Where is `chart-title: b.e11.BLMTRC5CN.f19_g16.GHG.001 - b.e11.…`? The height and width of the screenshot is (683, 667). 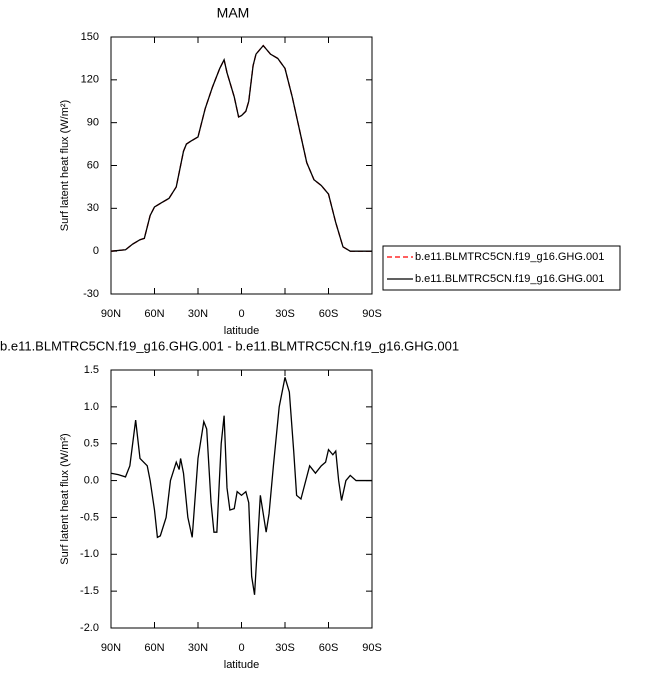
chart-title: b.e11.BLMTRC5CN.f19_g16.GHG.001 - b.e11.… is located at coordinates (229, 345).